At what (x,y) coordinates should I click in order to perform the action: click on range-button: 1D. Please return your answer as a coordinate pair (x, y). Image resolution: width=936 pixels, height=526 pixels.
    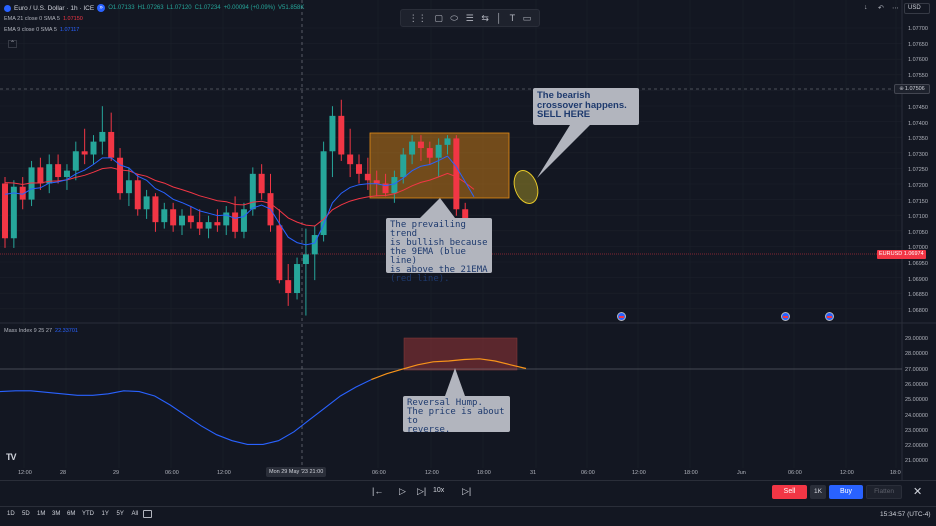
    Looking at the image, I should click on (11, 514).